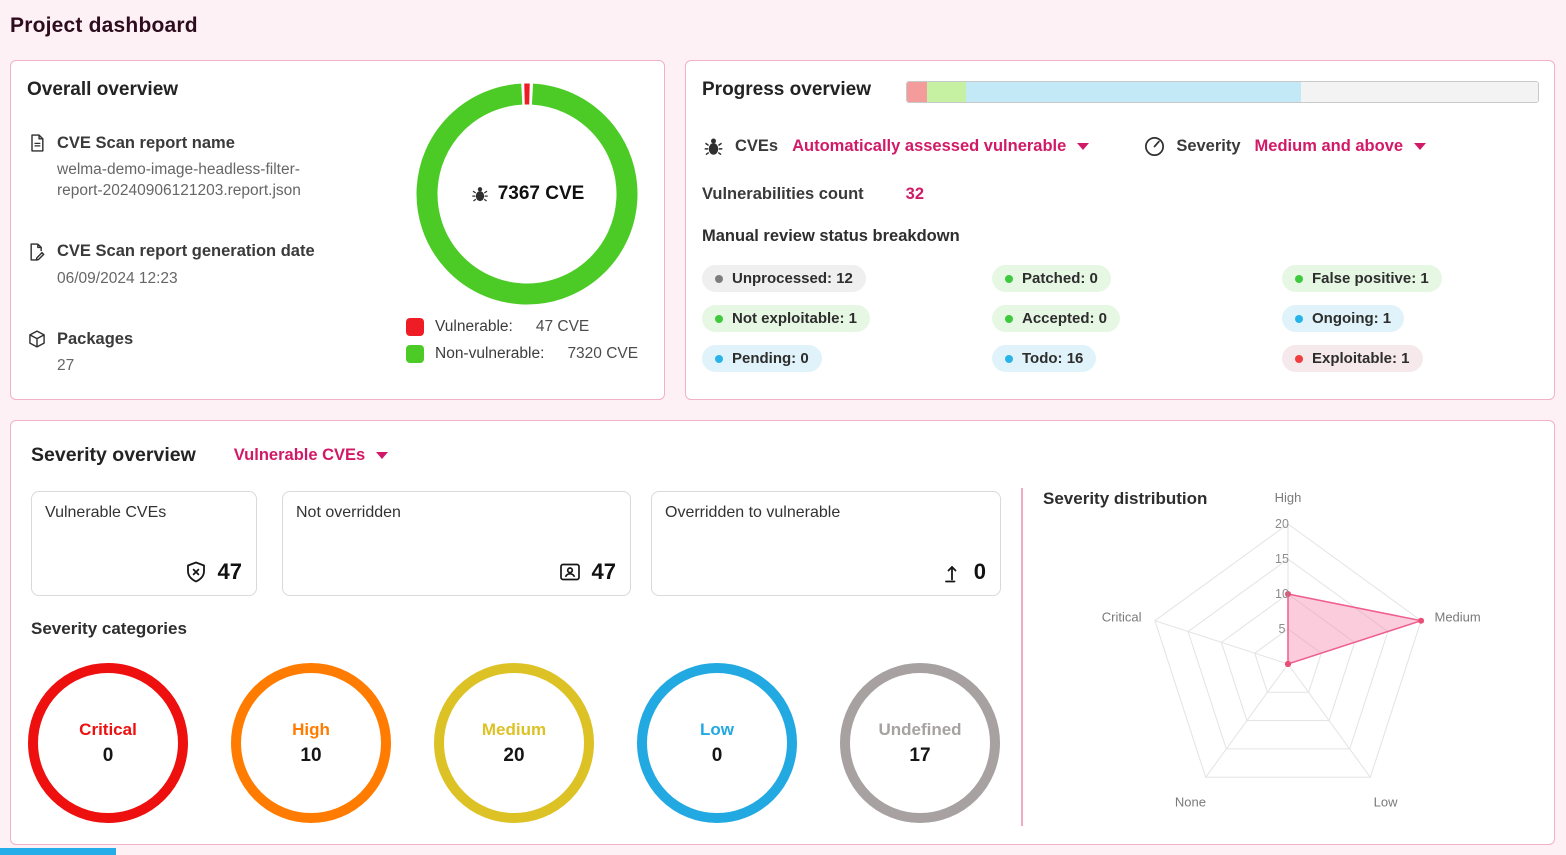 This screenshot has width=1566, height=855. Describe the element at coordinates (1458, 616) in the screenshot. I see `svg-text: Medium` at that location.